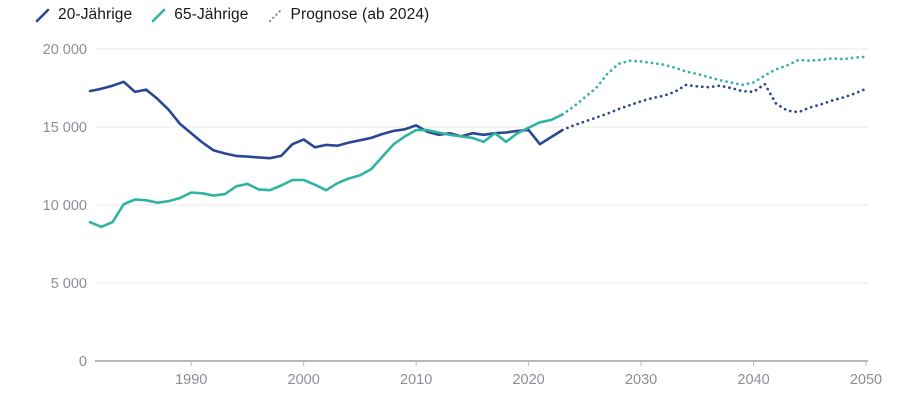 This screenshot has width=905, height=400. Describe the element at coordinates (304, 380) in the screenshot. I see `x-axis-label: 2000` at that location.